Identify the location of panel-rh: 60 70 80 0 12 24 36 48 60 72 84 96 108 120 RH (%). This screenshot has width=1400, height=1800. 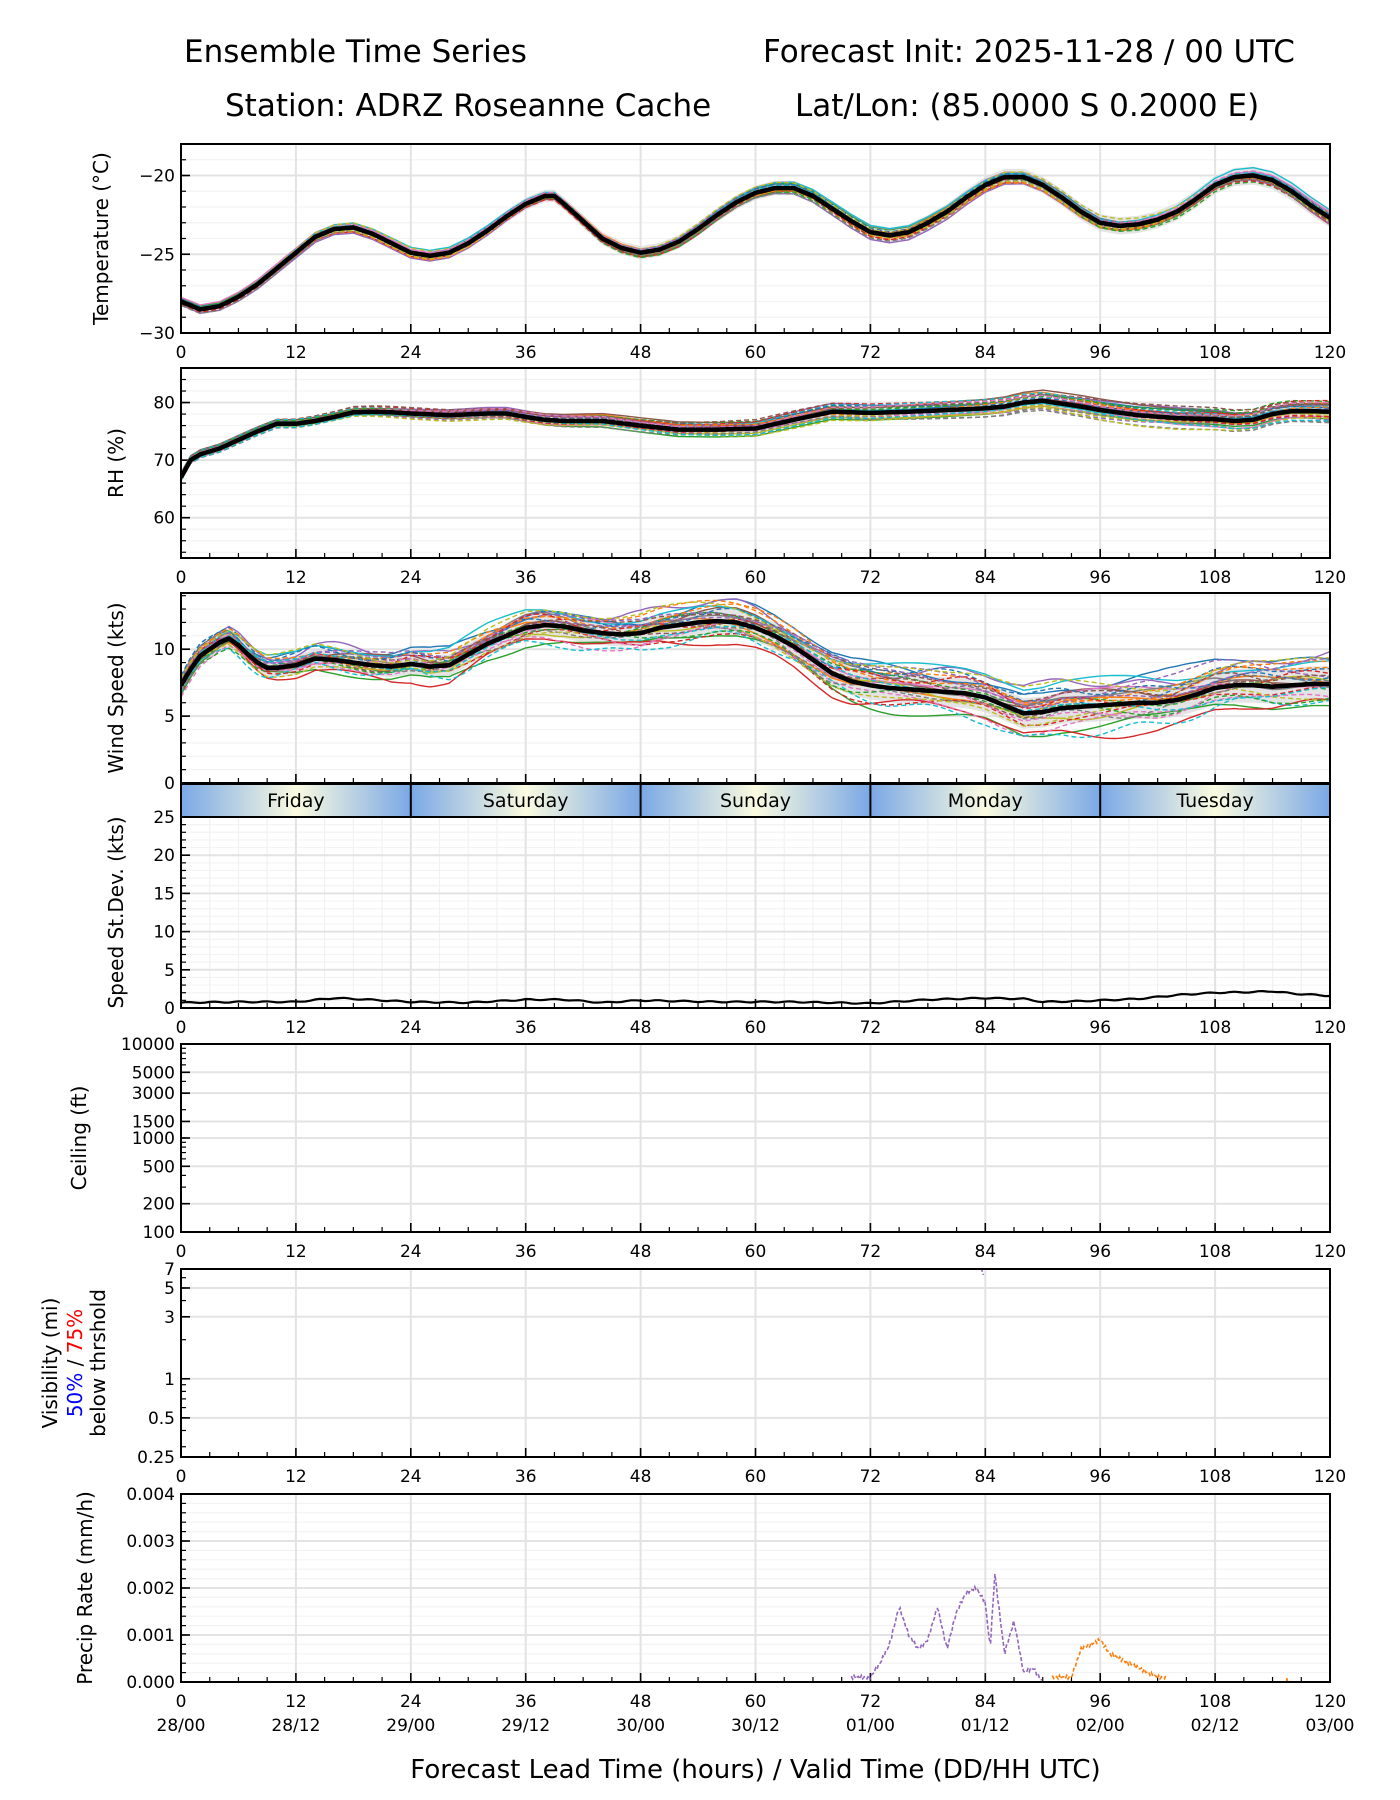
(725, 477).